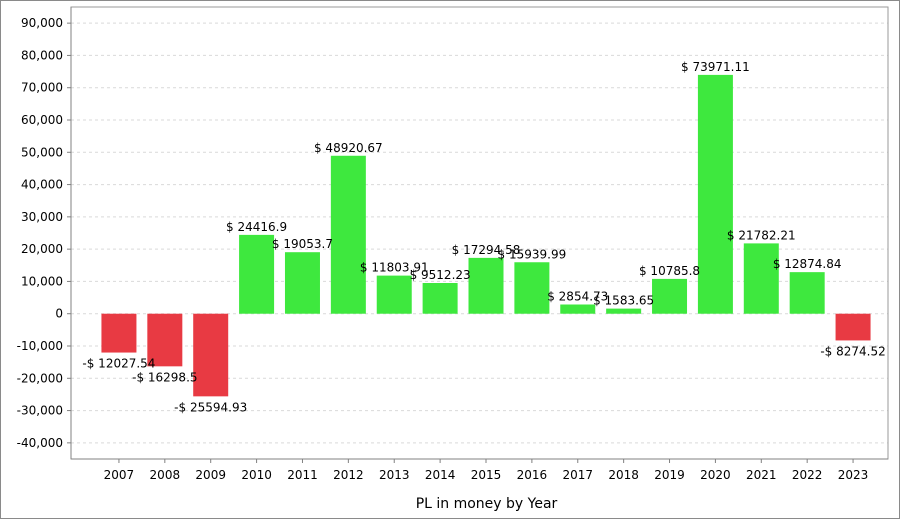  I want to click on x-tick-label: 2015, so click(486, 475).